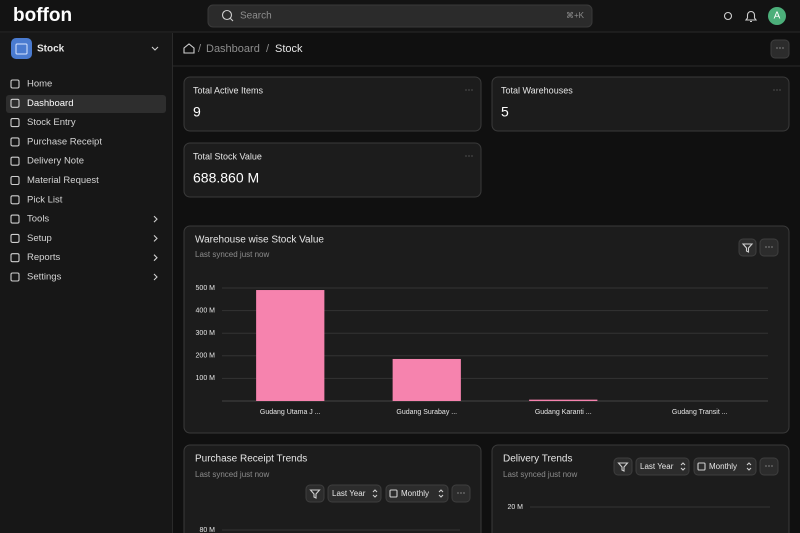  I want to click on chart-title: Warehouse wise Stock Value, so click(259, 240).